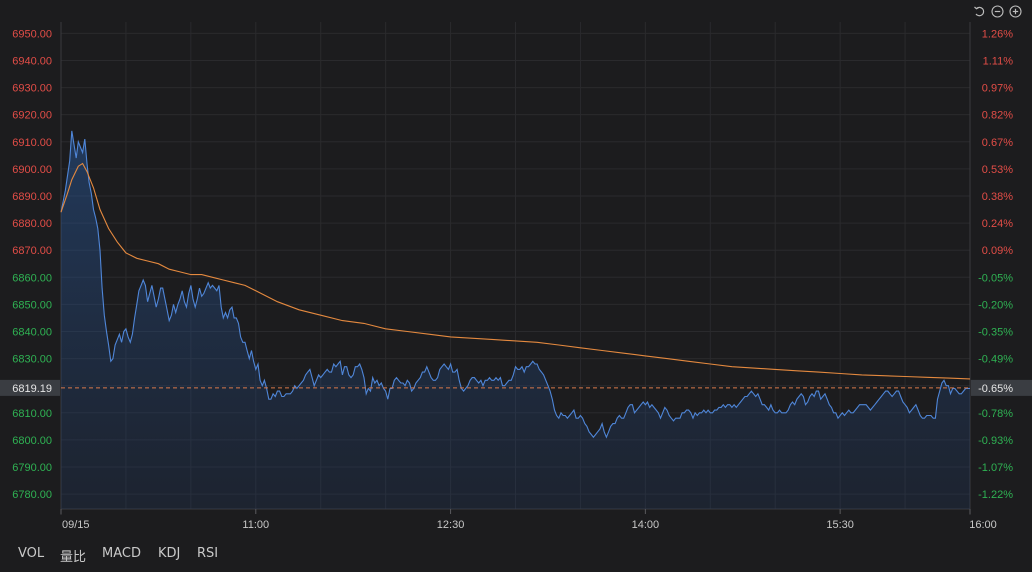 This screenshot has width=1032, height=572. Describe the element at coordinates (32, 495) in the screenshot. I see `y-tick-label-left: 6780.00` at that location.